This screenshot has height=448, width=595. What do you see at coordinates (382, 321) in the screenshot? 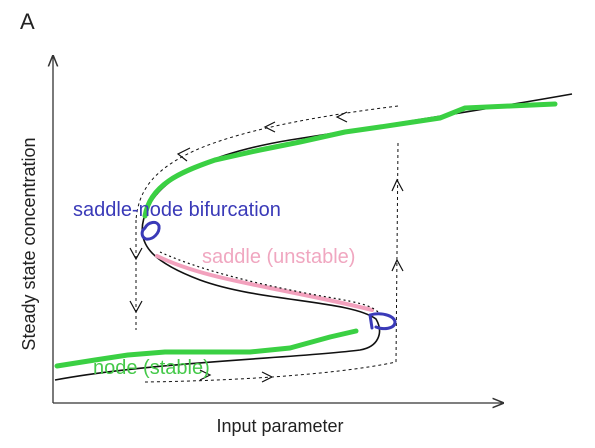
I see `bifurcation-marker-lower` at bounding box center [382, 321].